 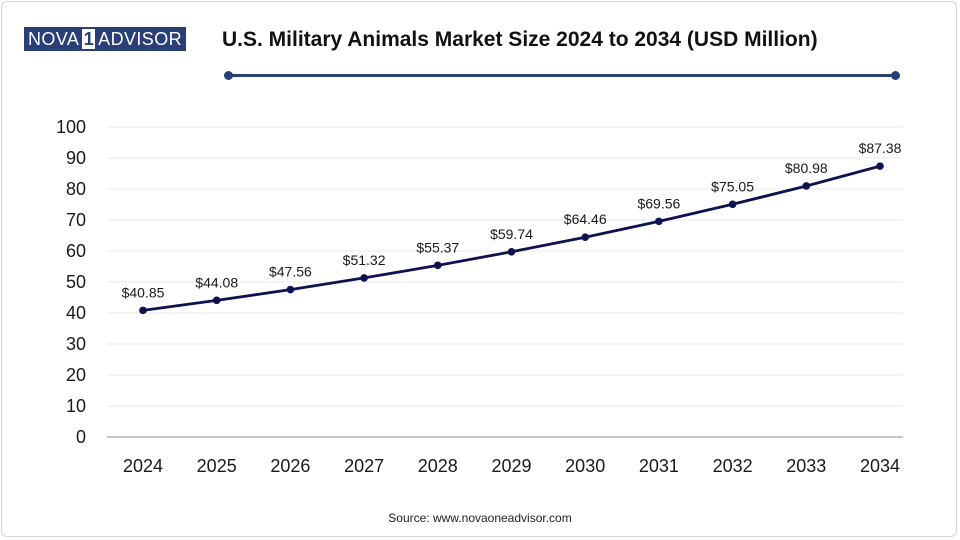 I want to click on x-tick-label: 2032, so click(x=733, y=466).